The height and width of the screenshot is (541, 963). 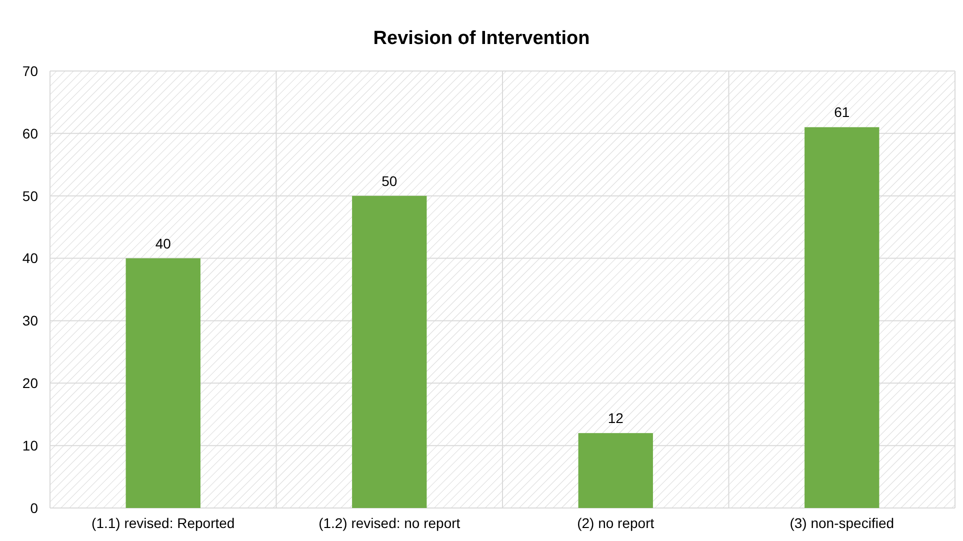 I want to click on x-tick-label: (3) non-specified, so click(x=842, y=523).